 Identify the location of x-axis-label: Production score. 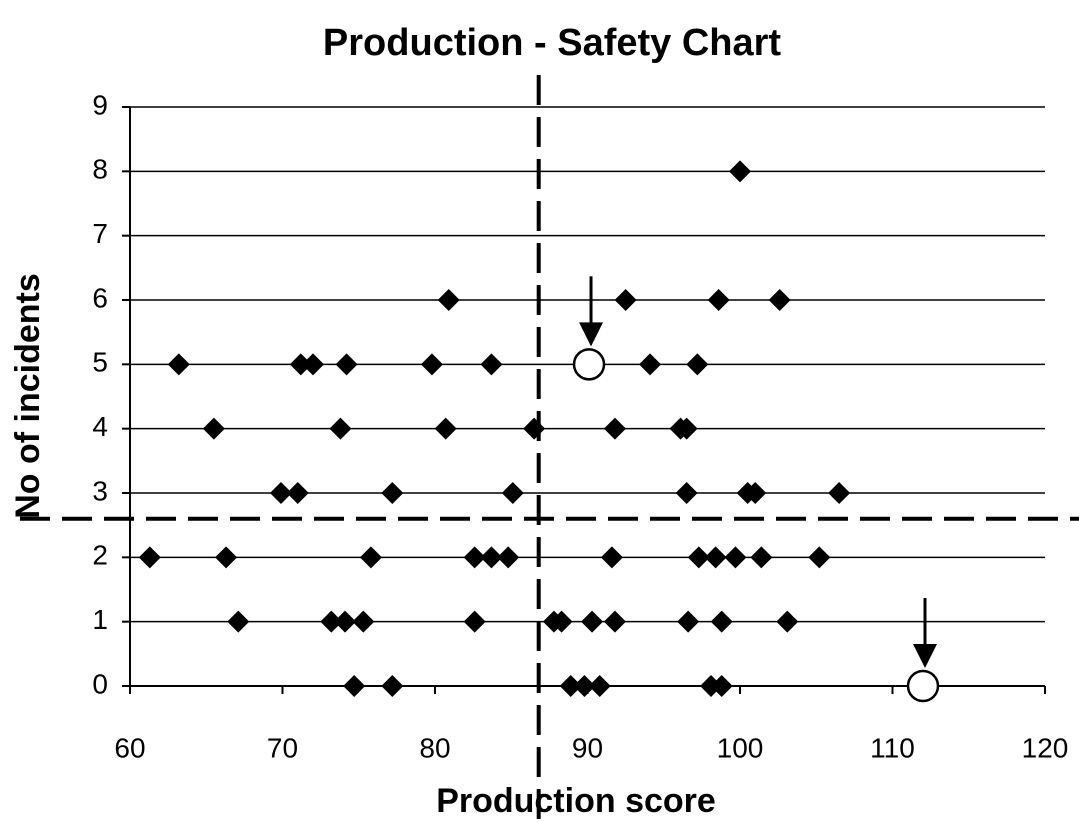
(576, 801).